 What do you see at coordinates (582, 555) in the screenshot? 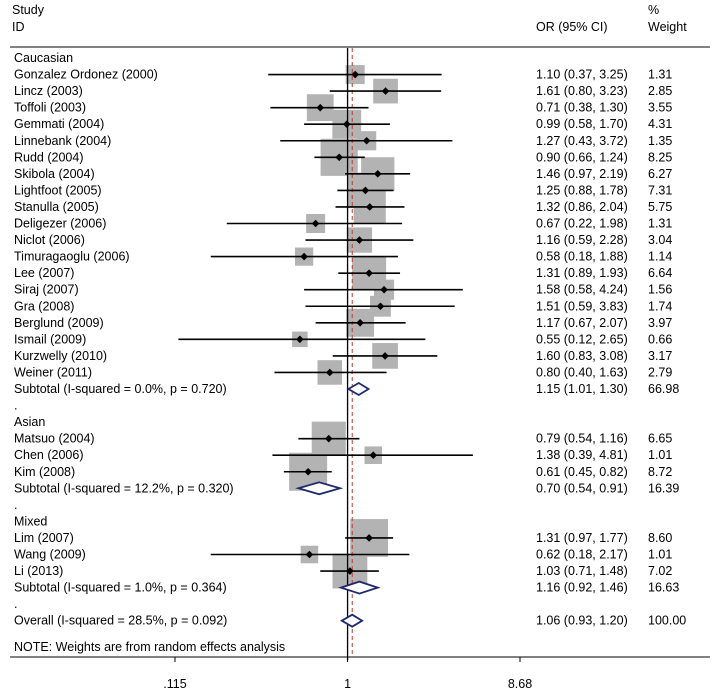
I see `study-or-ci: 0.62 (0.18, 2.17)` at bounding box center [582, 555].